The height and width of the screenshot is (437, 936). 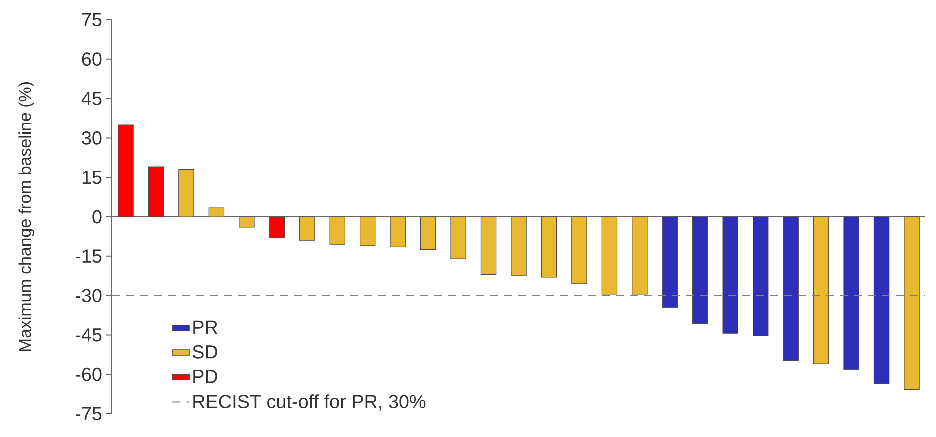 I want to click on y-tick-label: -60, so click(x=89, y=375).